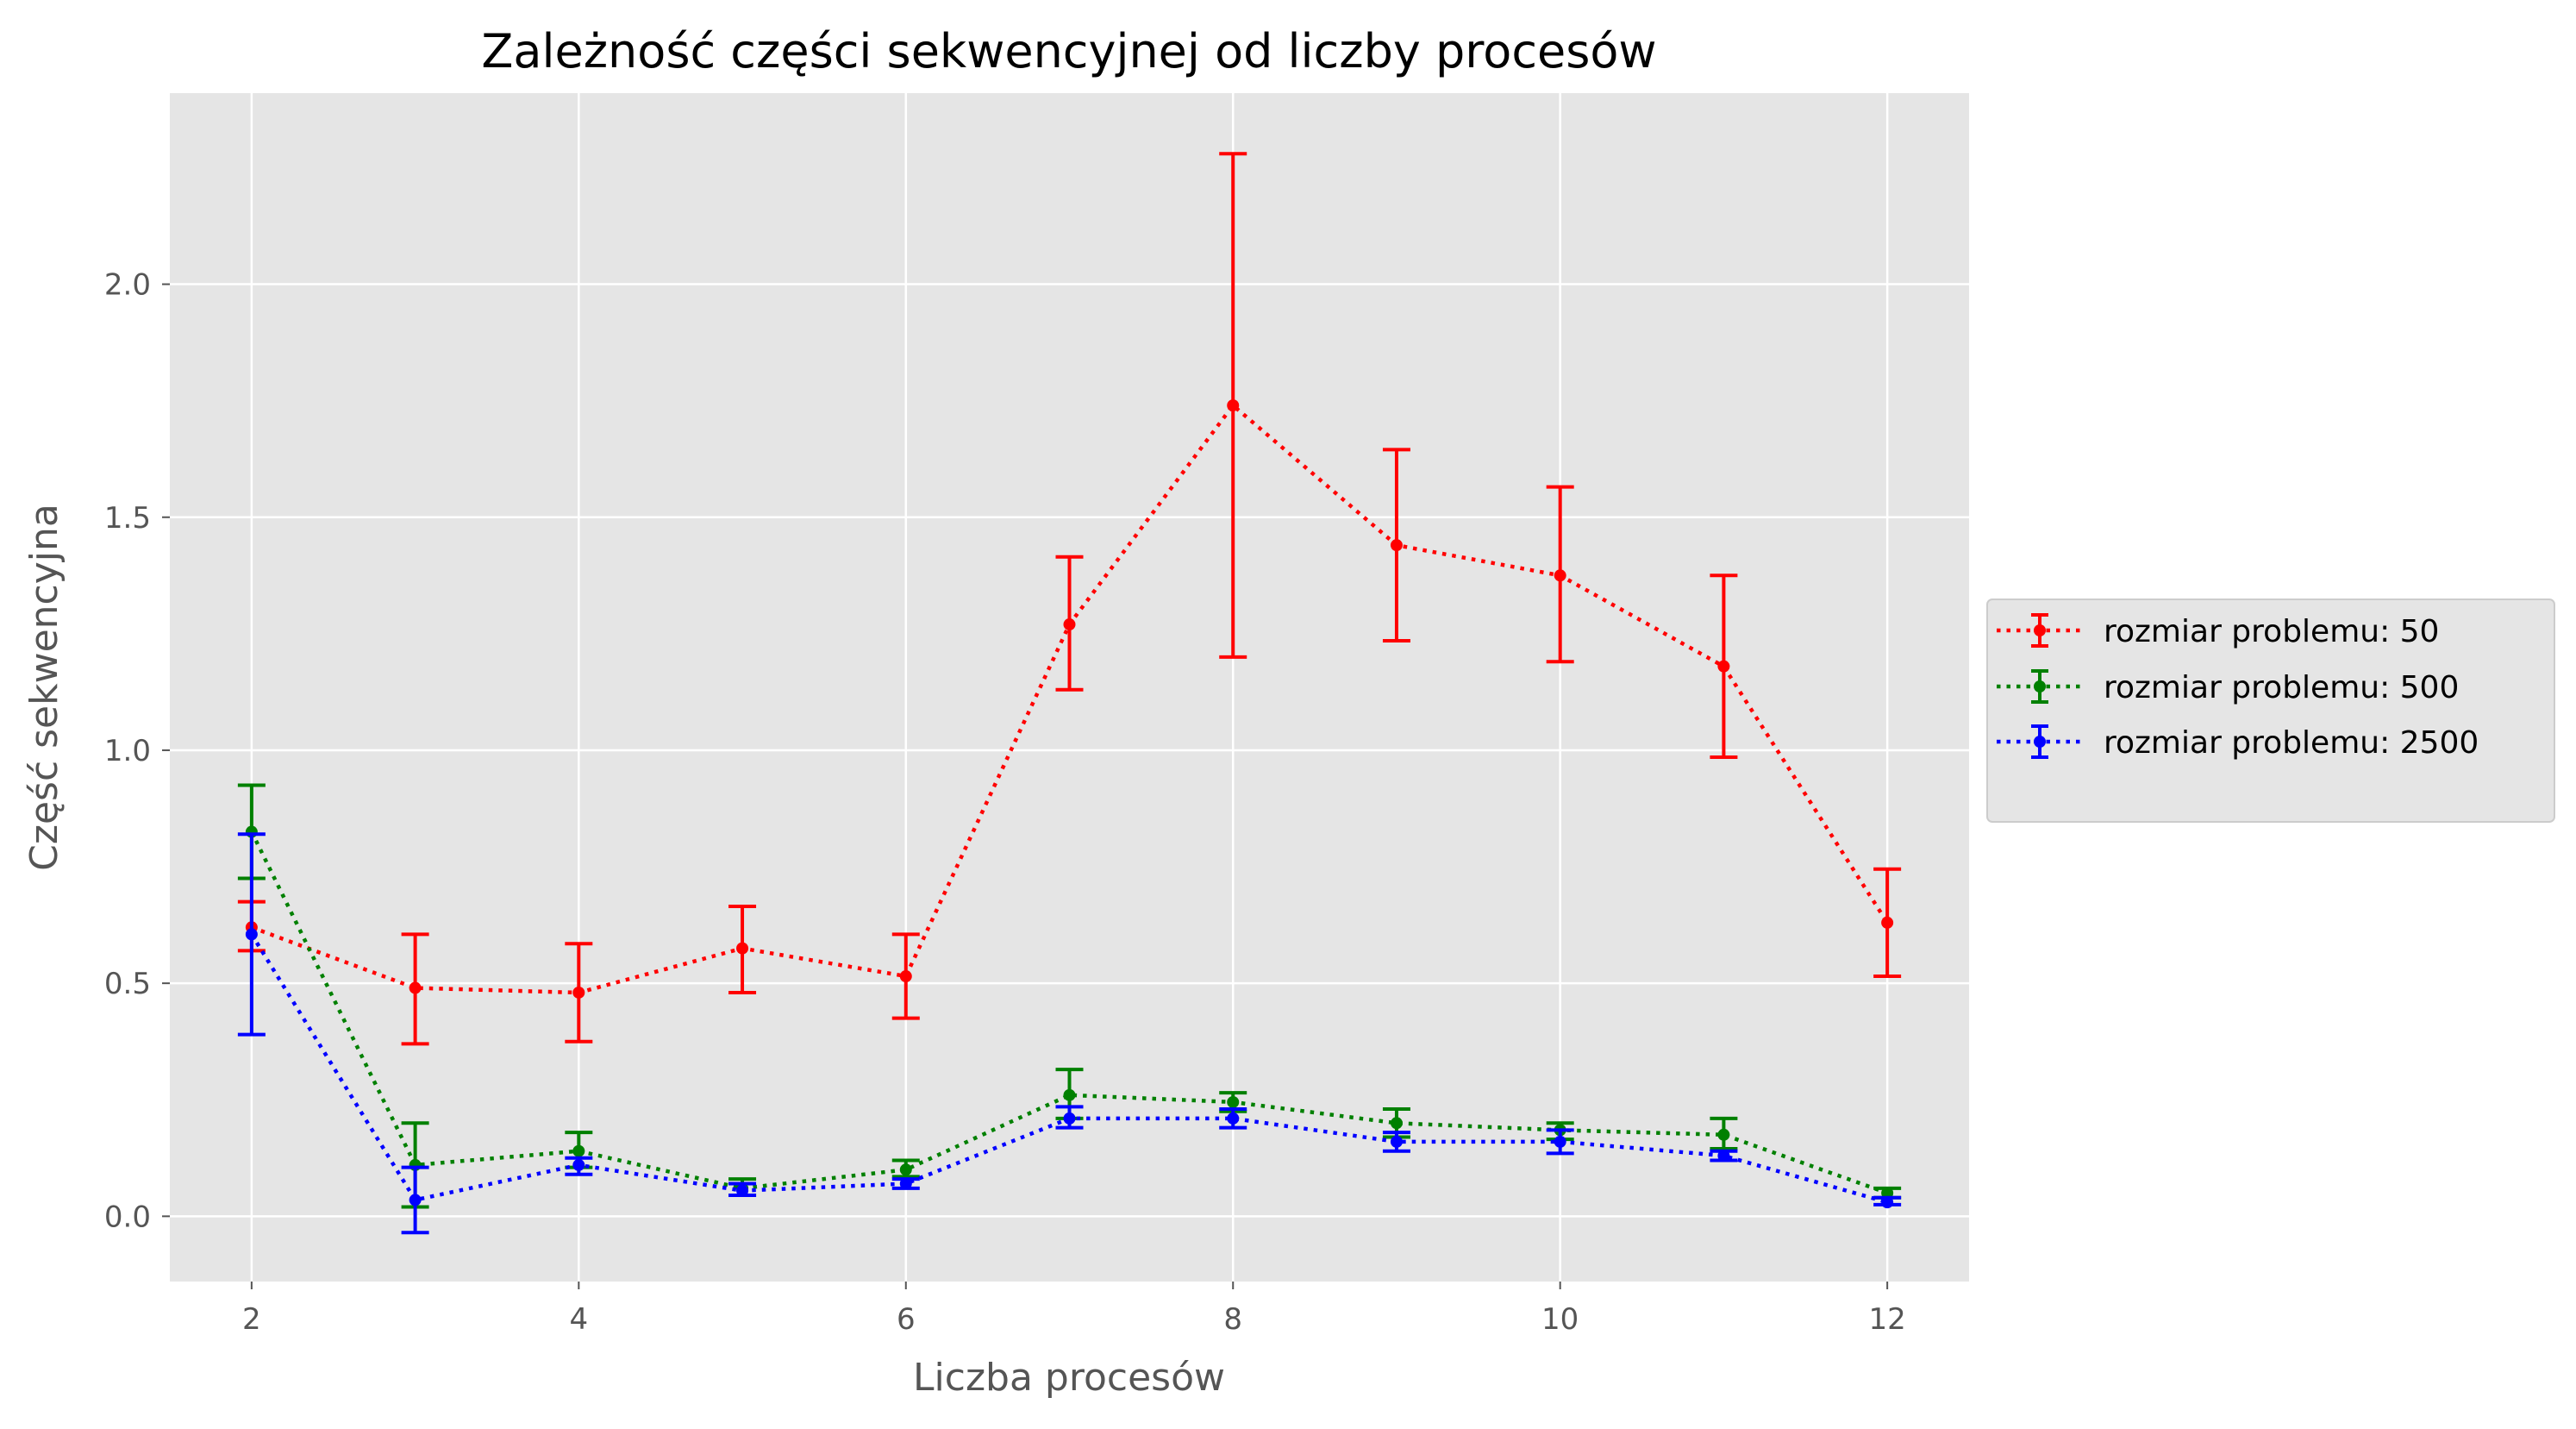 The height and width of the screenshot is (1429, 2576). I want to click on y-tick-label: 0.0, so click(127, 1217).